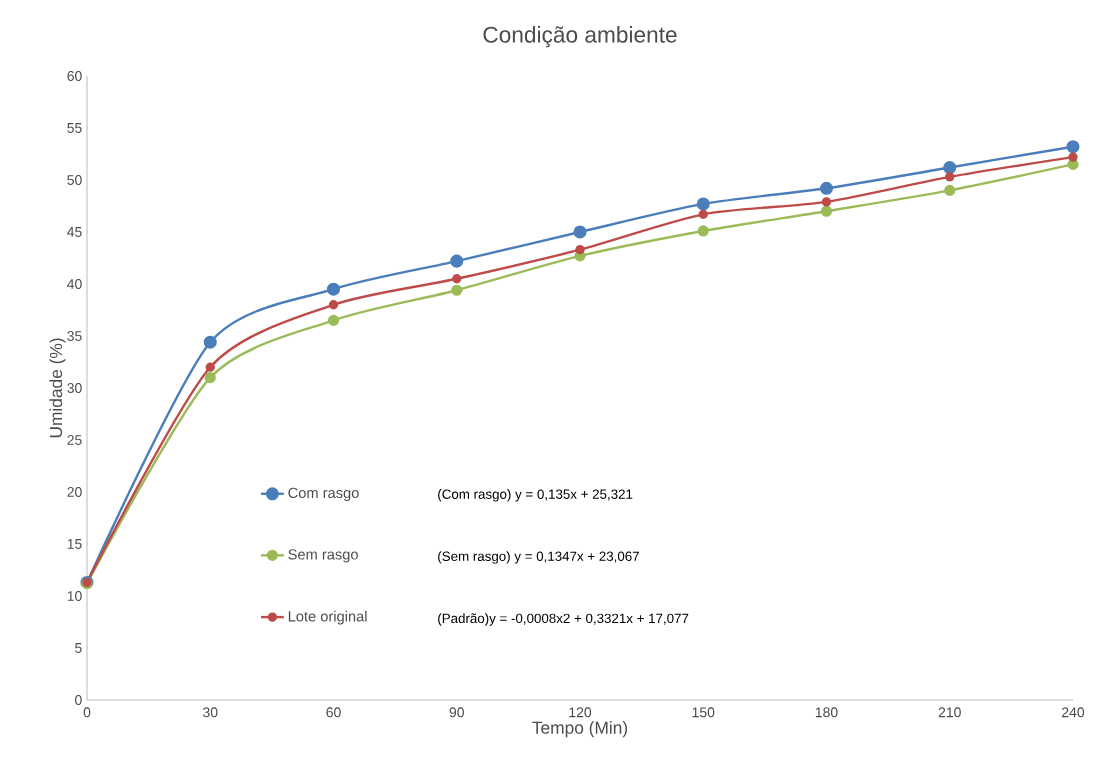 The image size is (1093, 771). I want to click on x-tick-label: 210, so click(949, 712).